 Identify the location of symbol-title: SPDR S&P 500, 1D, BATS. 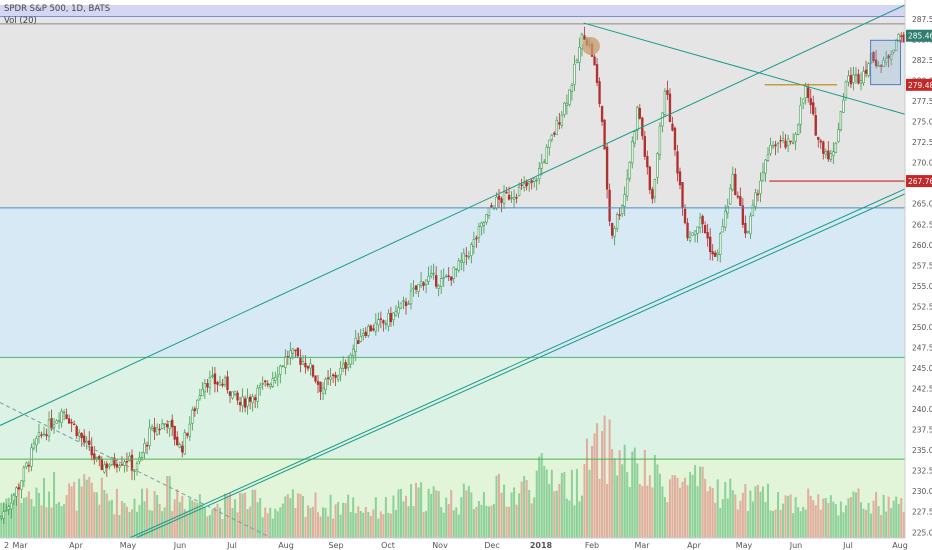
(57, 9).